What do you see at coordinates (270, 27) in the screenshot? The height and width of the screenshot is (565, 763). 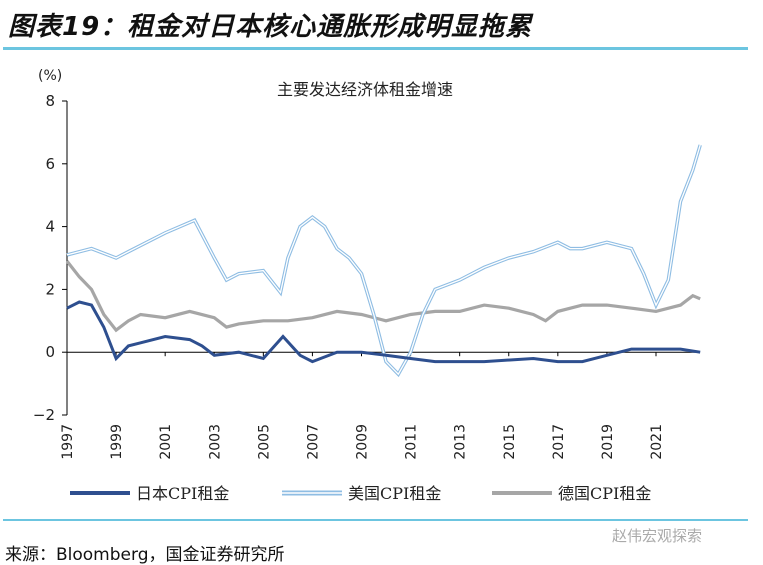 I see `figure-title: 图表19：租金对日本核心通胀形成明显拖累` at bounding box center [270, 27].